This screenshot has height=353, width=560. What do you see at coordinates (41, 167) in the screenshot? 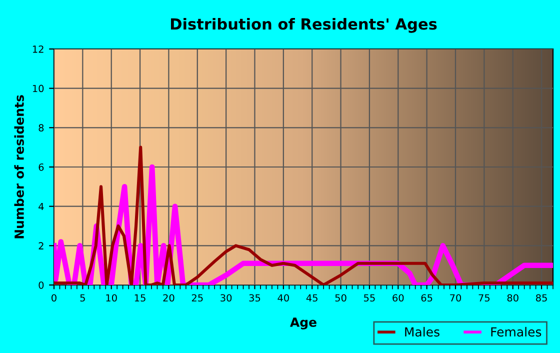
I see `y-tick-label: 6` at bounding box center [41, 167].